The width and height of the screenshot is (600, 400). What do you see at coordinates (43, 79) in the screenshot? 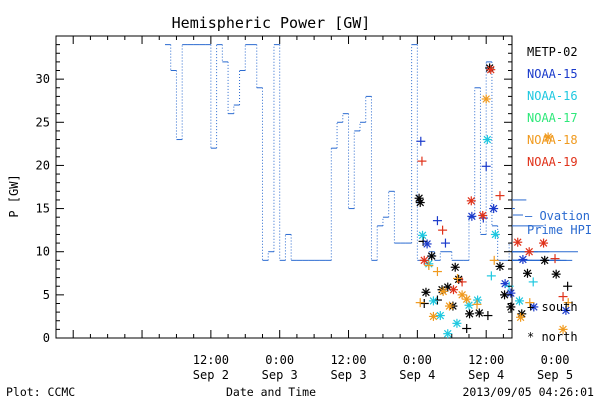
I see `y-tick-label: 30` at bounding box center [43, 79].